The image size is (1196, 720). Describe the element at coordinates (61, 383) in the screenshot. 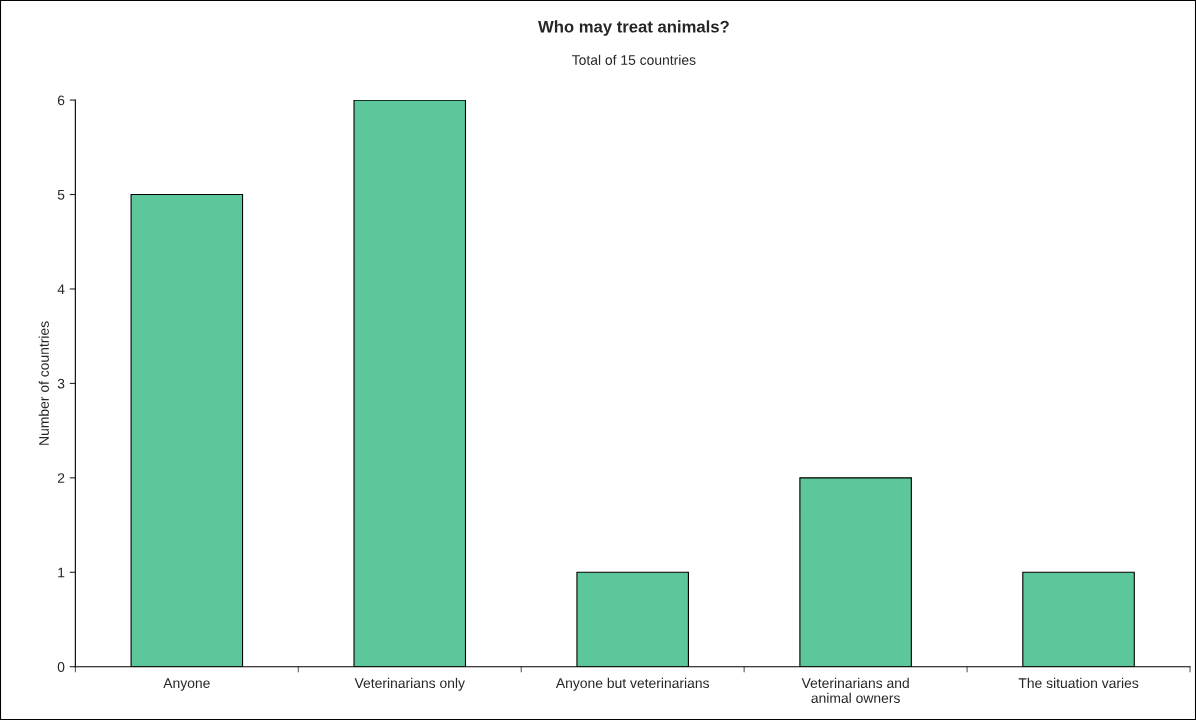

I see `y-tick-label: 3` at that location.